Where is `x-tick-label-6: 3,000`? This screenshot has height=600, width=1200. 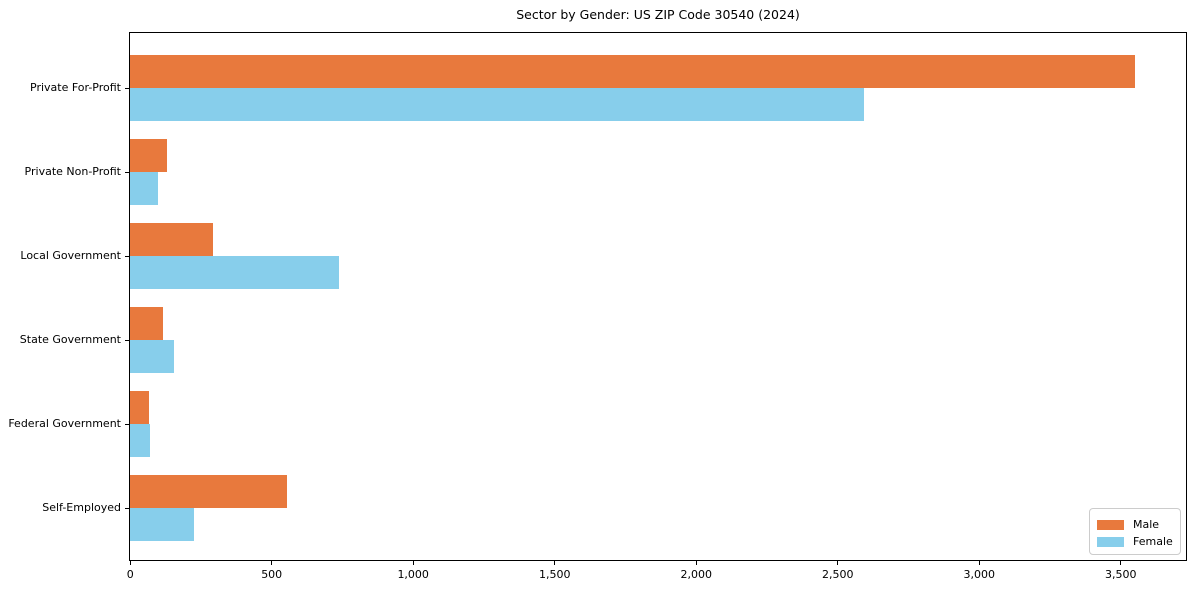 x-tick-label-6: 3,000 is located at coordinates (979, 574).